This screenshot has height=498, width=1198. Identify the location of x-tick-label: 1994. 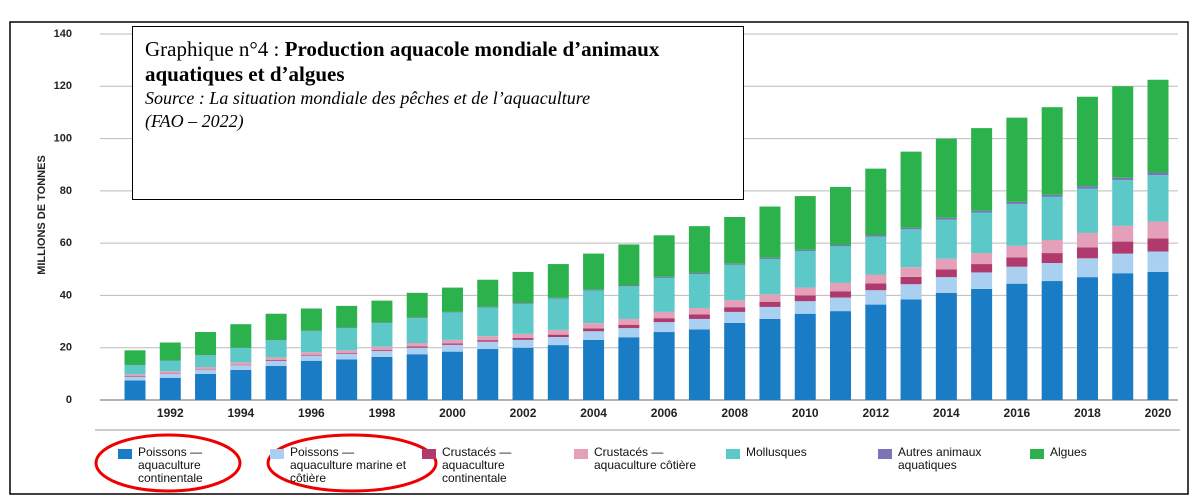
(240, 413).